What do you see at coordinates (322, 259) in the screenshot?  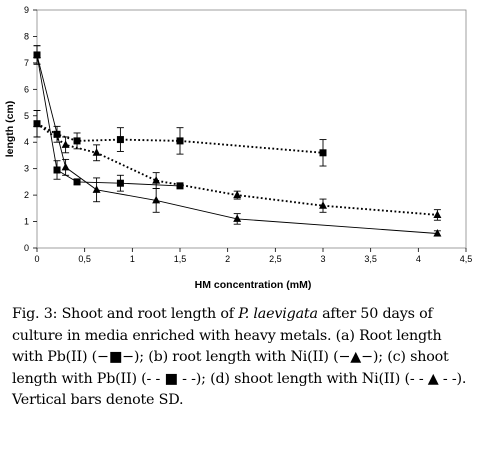 I see `x-tick-label: 3` at bounding box center [322, 259].